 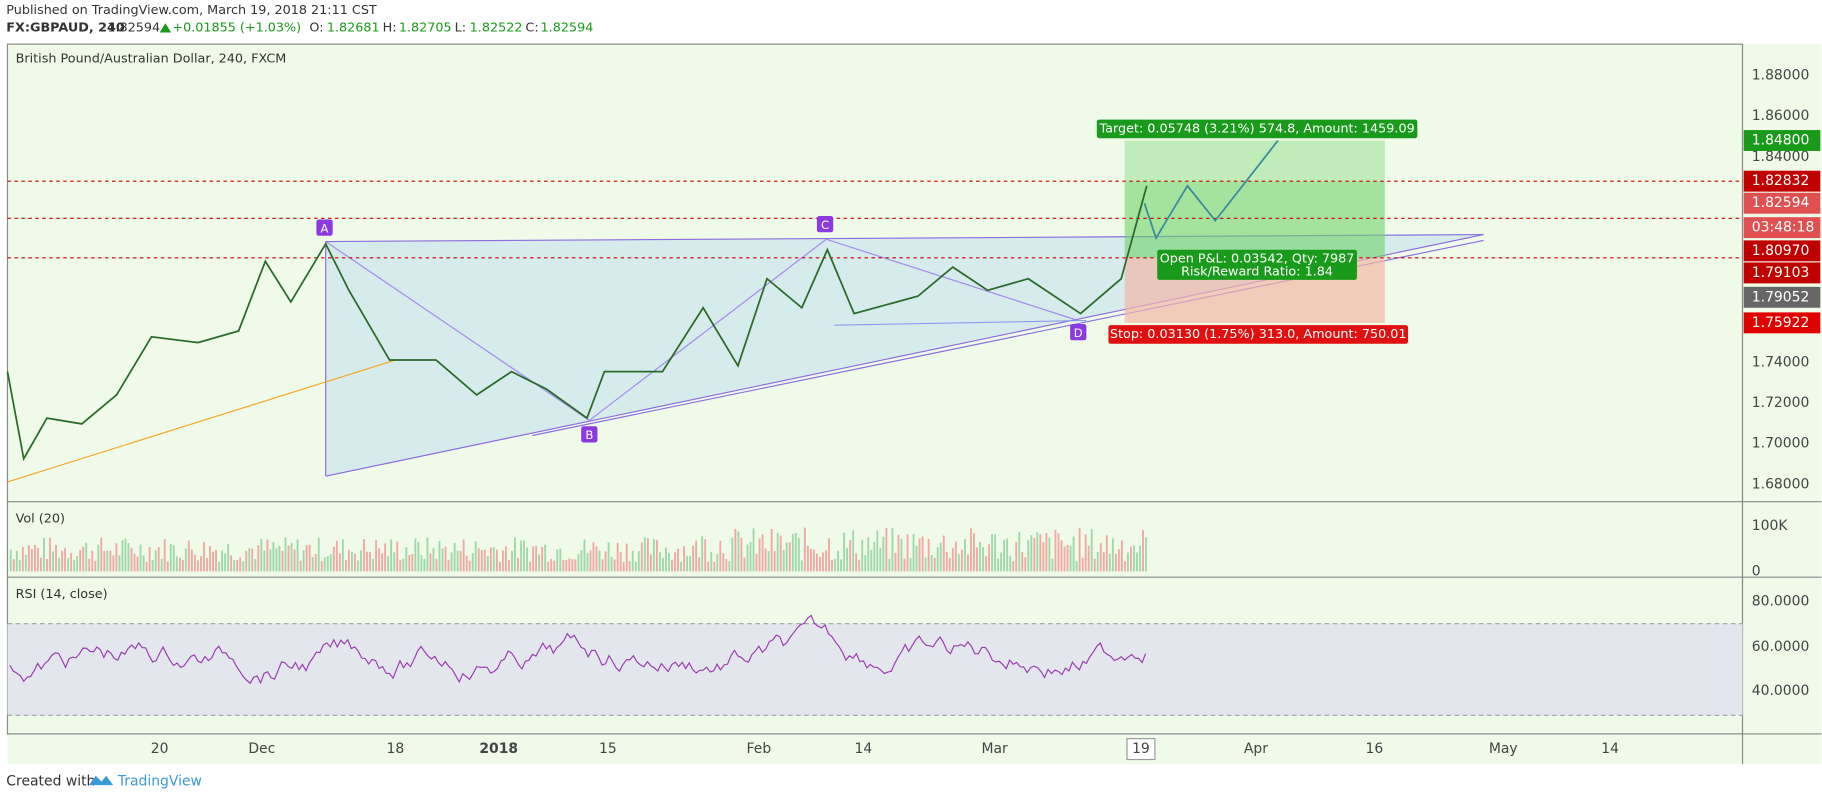 What do you see at coordinates (160, 749) in the screenshot?
I see `date-tick: 20` at bounding box center [160, 749].